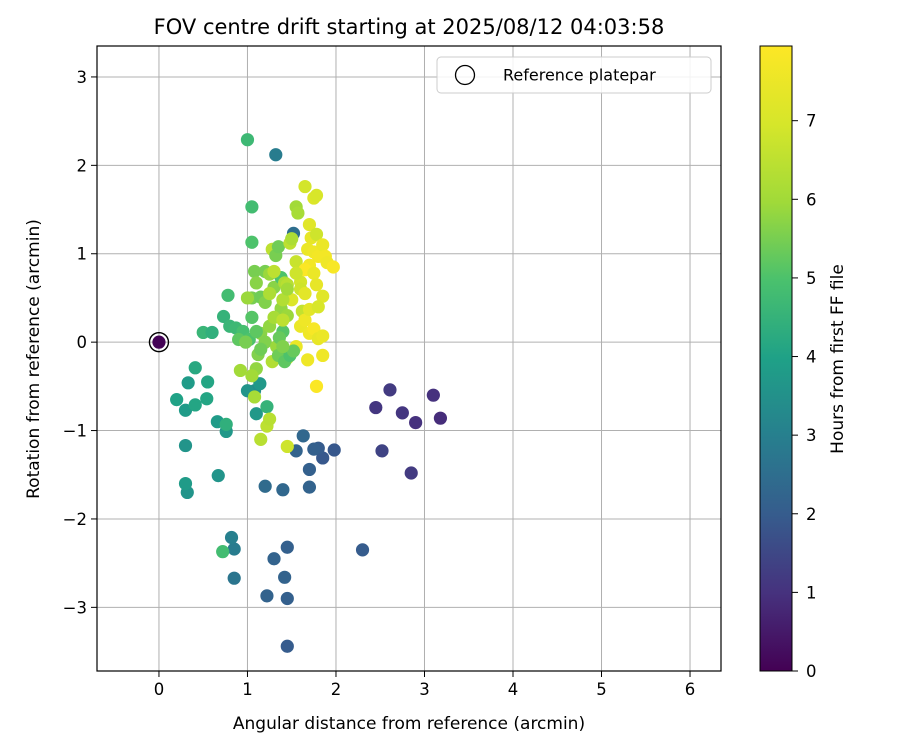 The height and width of the screenshot is (750, 900). I want to click on reference-marker, so click(159, 342).